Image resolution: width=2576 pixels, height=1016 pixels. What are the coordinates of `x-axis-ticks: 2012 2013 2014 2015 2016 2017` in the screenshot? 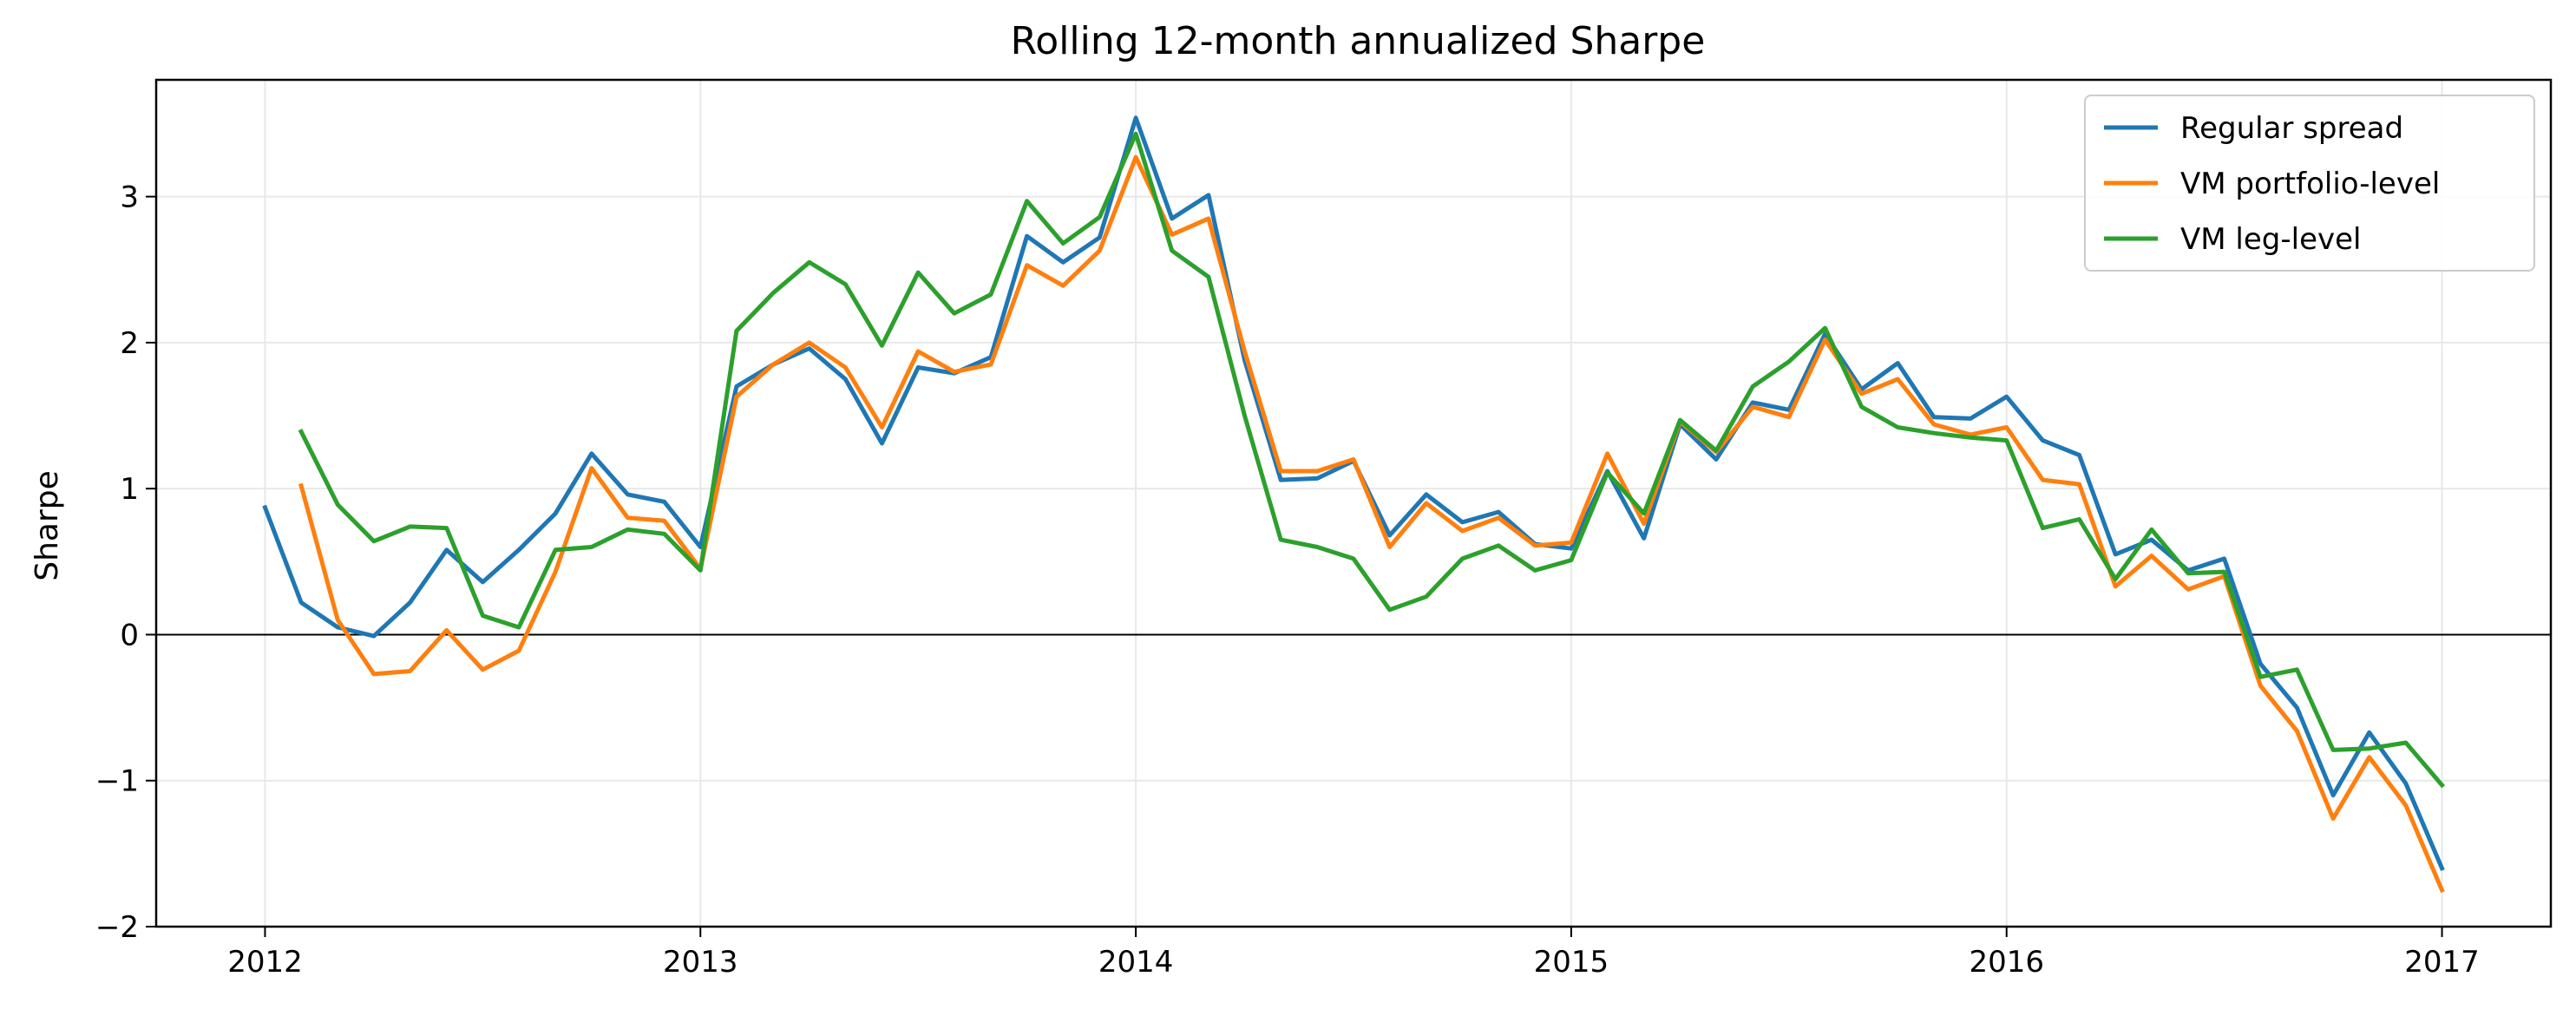 It's located at (1353, 953).